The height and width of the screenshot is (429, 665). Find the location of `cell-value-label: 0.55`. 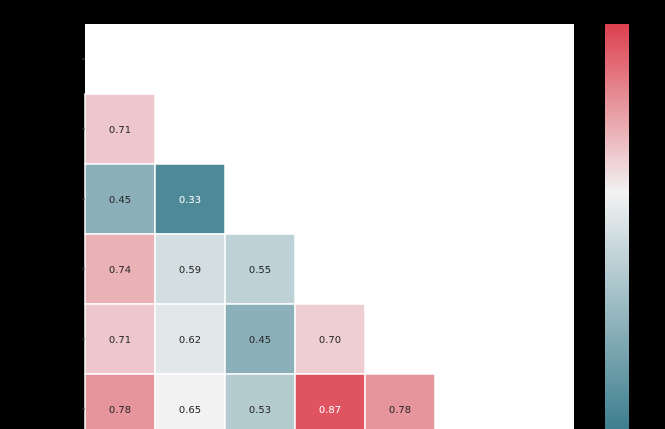

cell-value-label: 0.55 is located at coordinates (260, 270).